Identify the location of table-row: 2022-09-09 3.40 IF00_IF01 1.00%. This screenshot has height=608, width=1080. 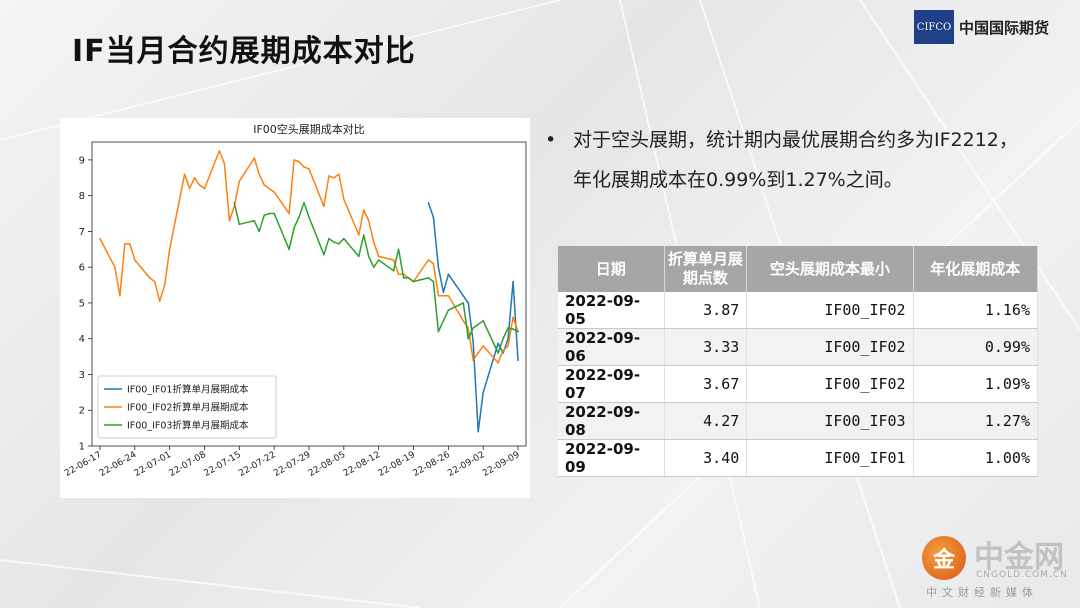
(798, 458).